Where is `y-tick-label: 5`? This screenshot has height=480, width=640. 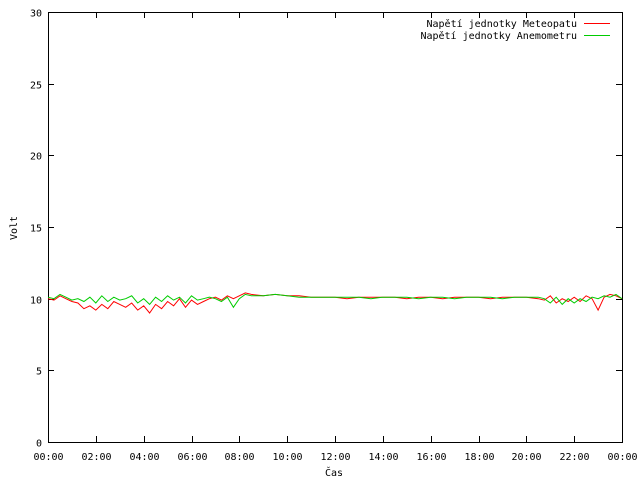 y-tick-label: 5 is located at coordinates (39, 372).